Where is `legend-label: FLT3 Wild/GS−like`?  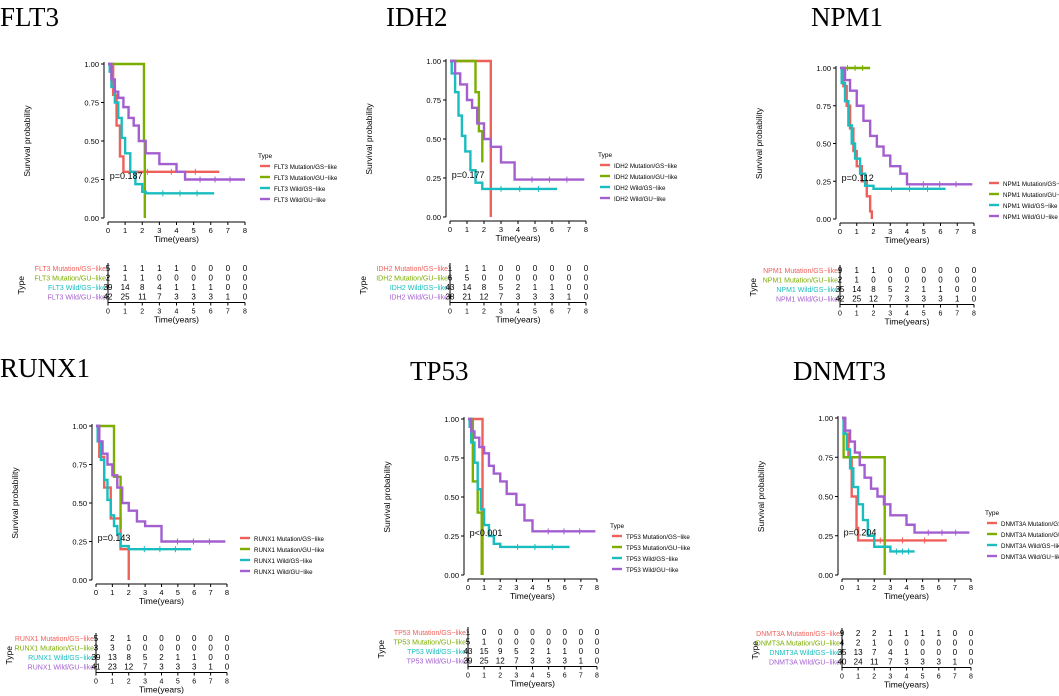 legend-label: FLT3 Wild/GS−like is located at coordinates (300, 189).